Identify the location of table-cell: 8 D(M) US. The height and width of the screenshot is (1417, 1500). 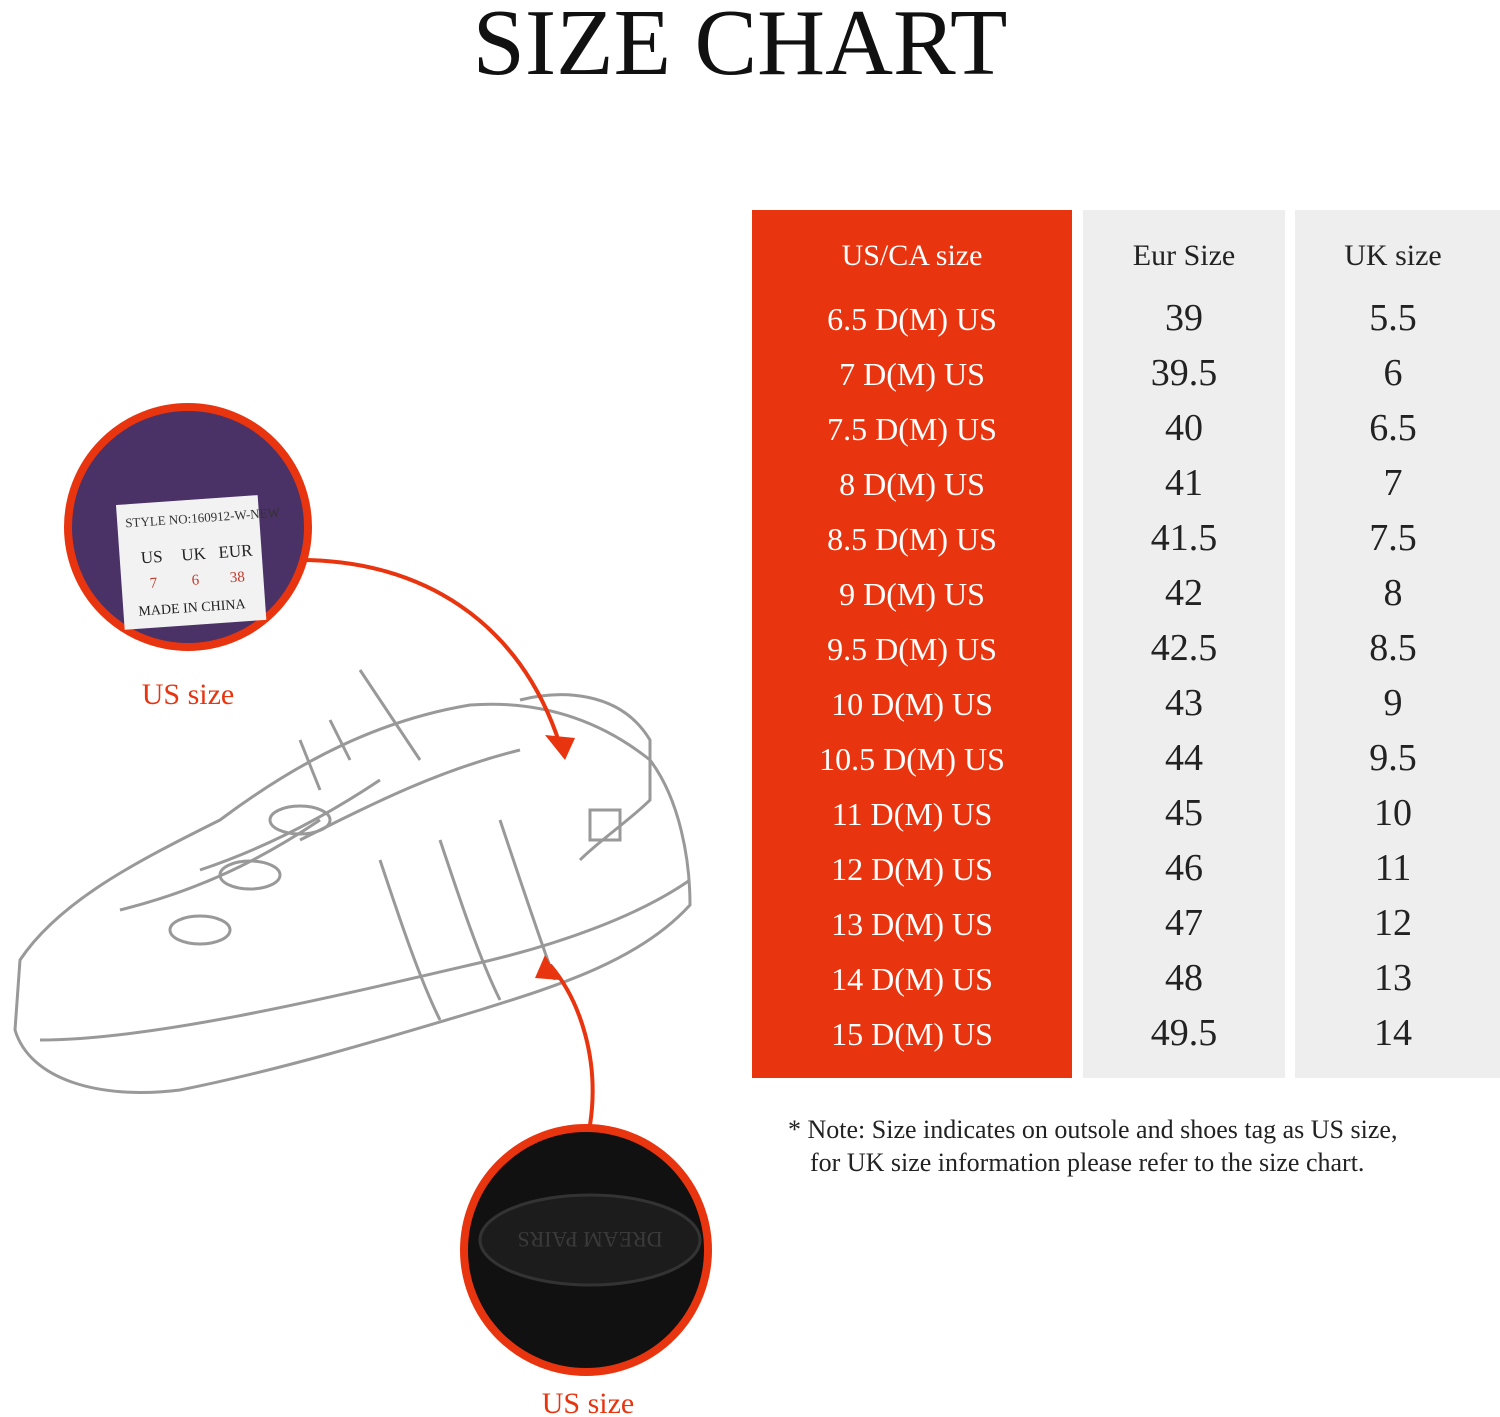
(912, 484).